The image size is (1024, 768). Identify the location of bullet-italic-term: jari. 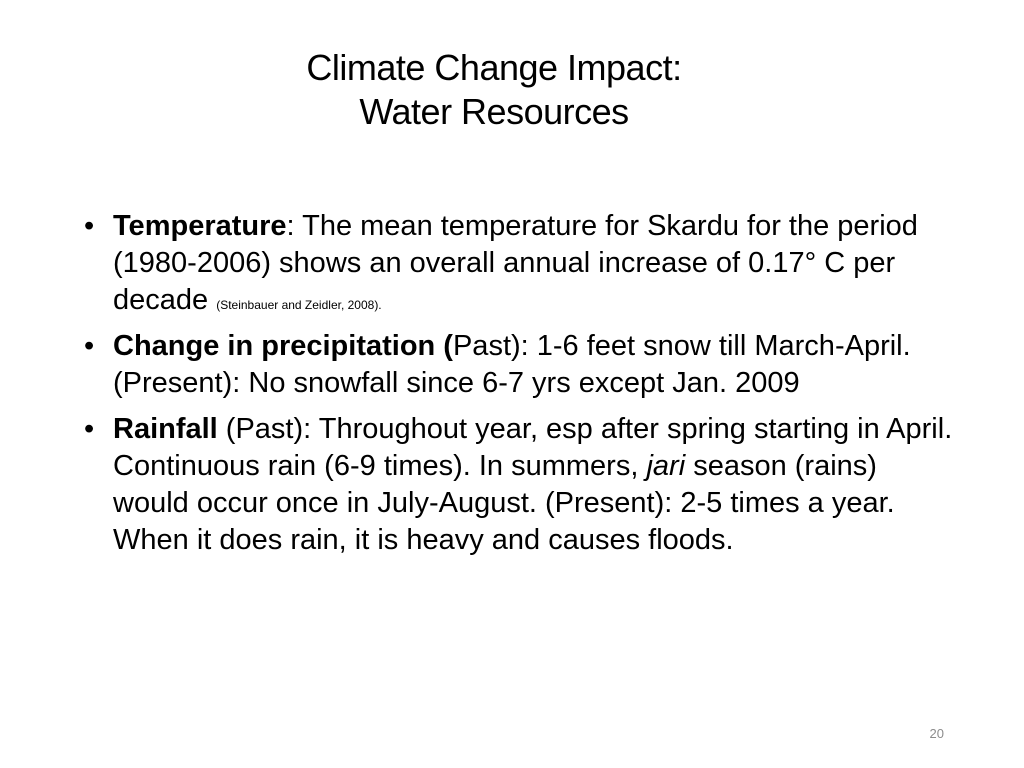
(666, 466).